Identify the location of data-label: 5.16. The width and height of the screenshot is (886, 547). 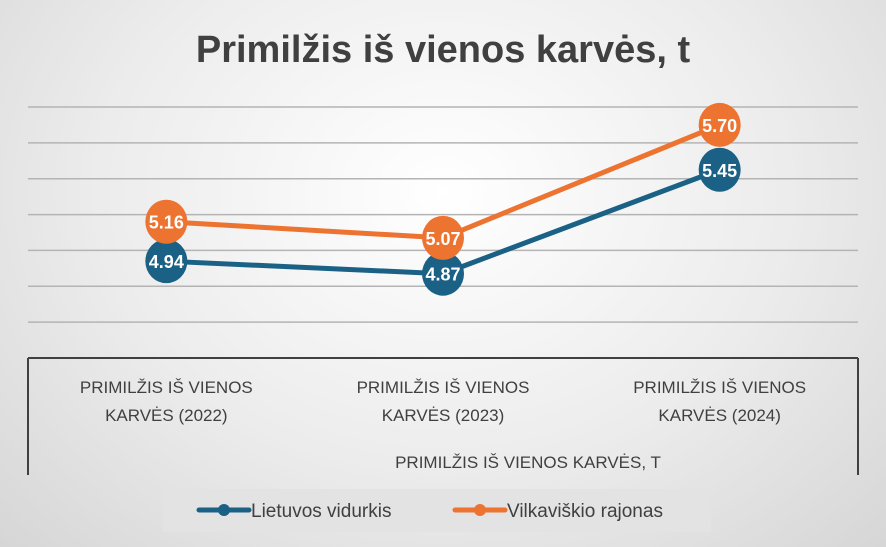
(166, 223).